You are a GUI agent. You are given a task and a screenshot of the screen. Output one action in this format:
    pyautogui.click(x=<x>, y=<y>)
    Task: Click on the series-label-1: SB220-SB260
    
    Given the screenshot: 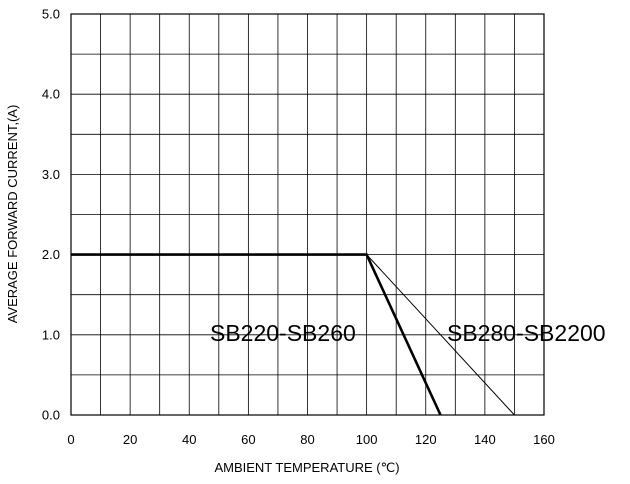 What is the action you would take?
    pyautogui.click(x=283, y=333)
    